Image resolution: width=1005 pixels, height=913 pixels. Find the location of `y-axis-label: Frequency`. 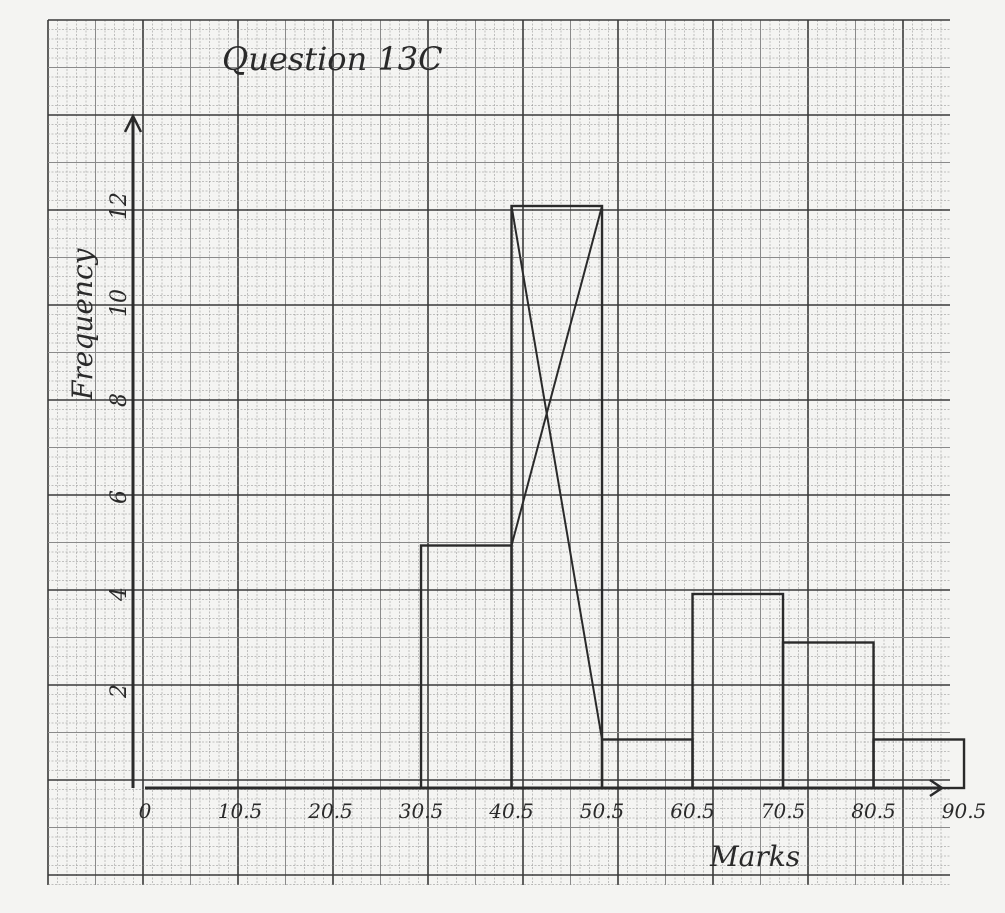

y-axis-label: Frequency is located at coordinates (82, 324).